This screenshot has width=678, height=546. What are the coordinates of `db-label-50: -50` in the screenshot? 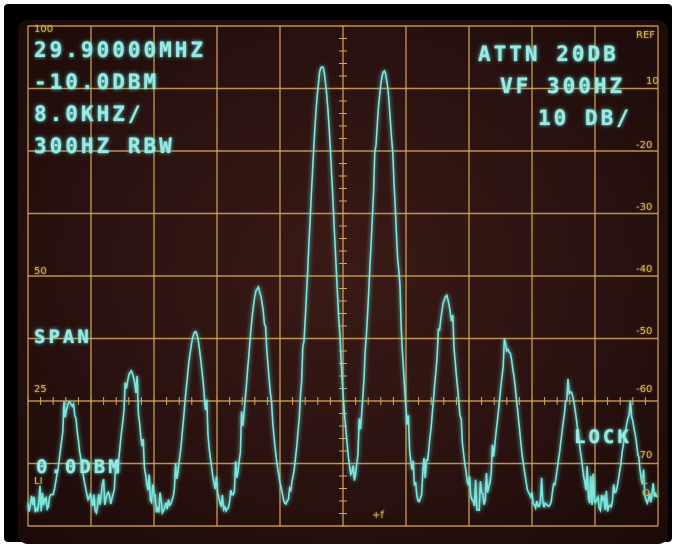 It's located at (644, 331).